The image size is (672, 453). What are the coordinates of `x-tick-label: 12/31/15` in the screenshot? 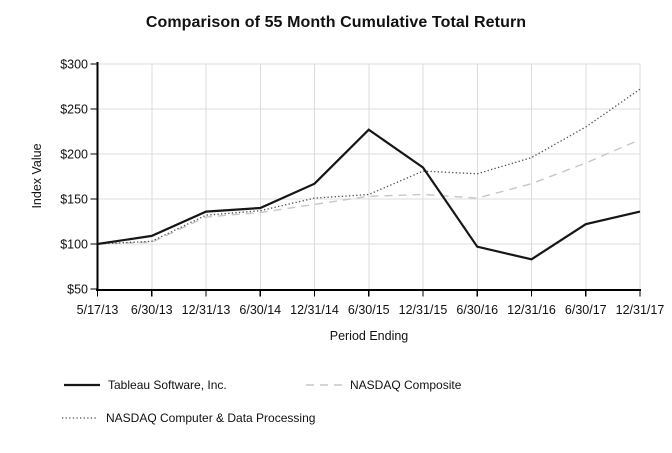 It's located at (423, 310).